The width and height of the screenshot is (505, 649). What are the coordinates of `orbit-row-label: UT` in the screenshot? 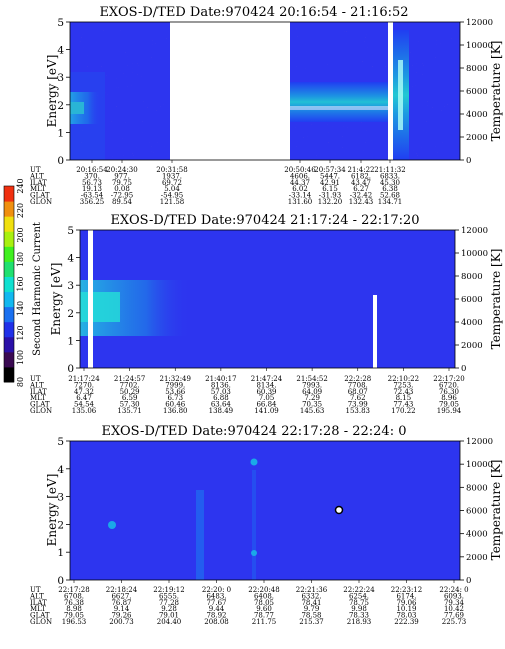 It's located at (35, 379).